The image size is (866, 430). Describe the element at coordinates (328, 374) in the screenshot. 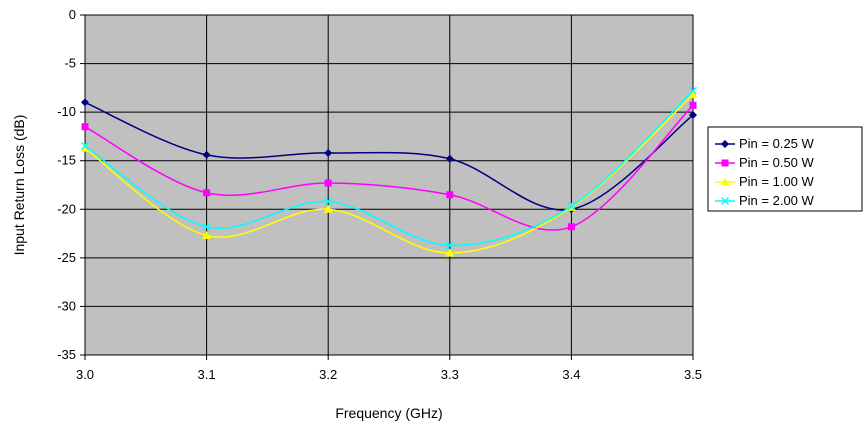

I see `x-tick-label: 3.2` at that location.